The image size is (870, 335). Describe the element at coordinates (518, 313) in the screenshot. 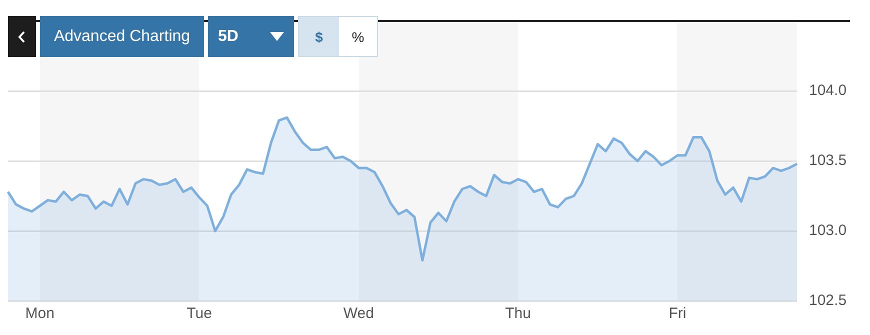

I see `x-tick-label: Thu` at that location.